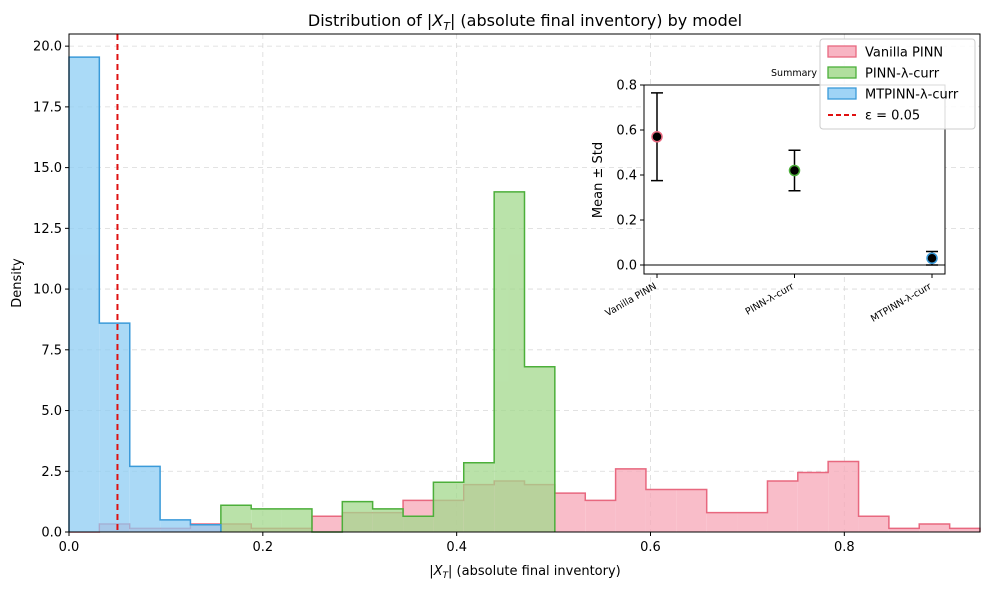 Image resolution: width=989 pixels, height=590 pixels. Describe the element at coordinates (598, 180) in the screenshot. I see `inset-y-axis-label: Mean ± Std` at that location.